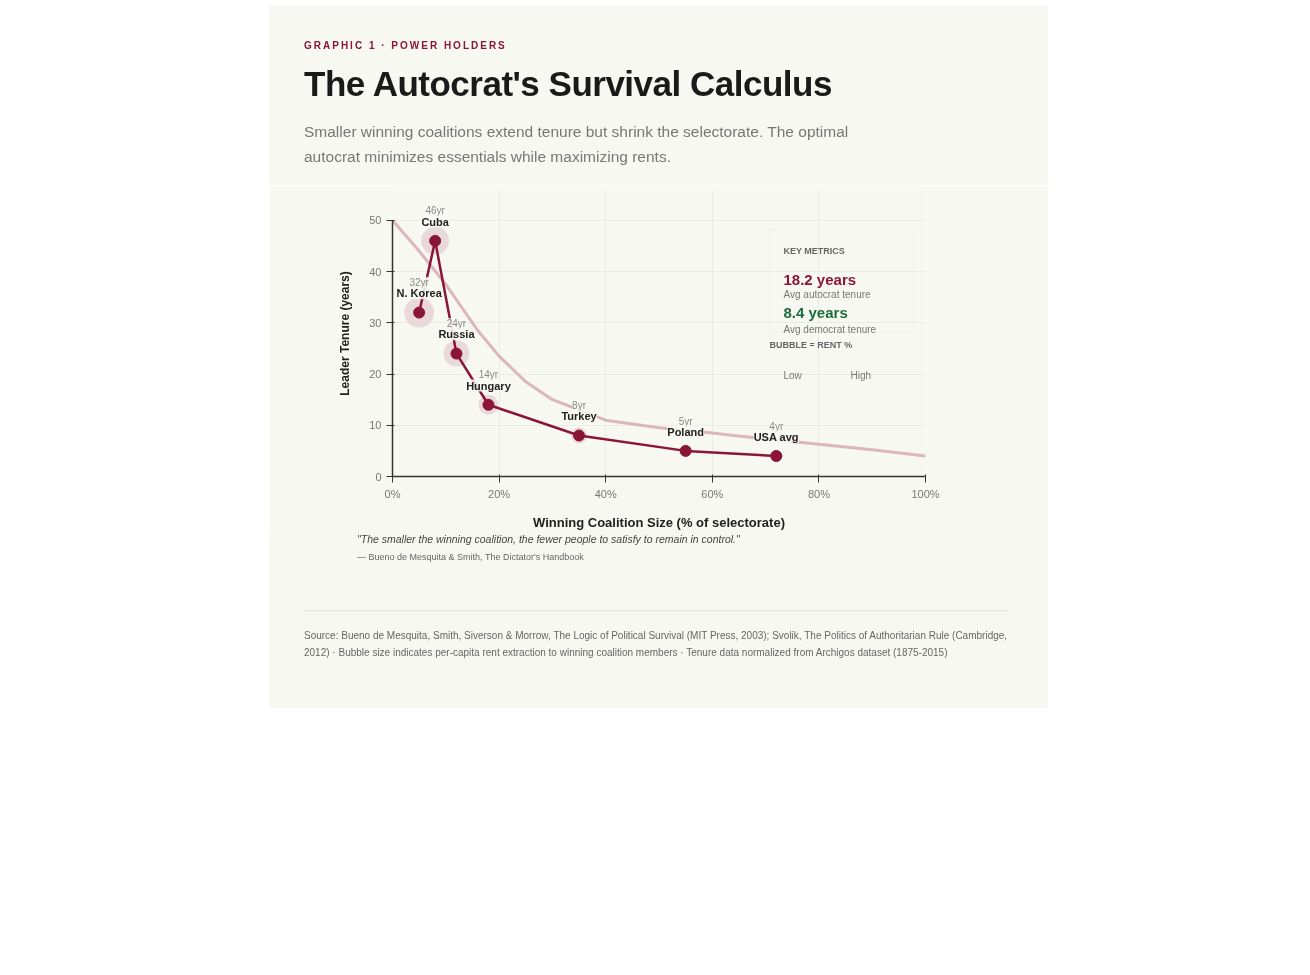 This screenshot has width=1310, height=975. What do you see at coordinates (392, 493) in the screenshot?
I see `x-tick-label: 0%` at bounding box center [392, 493].